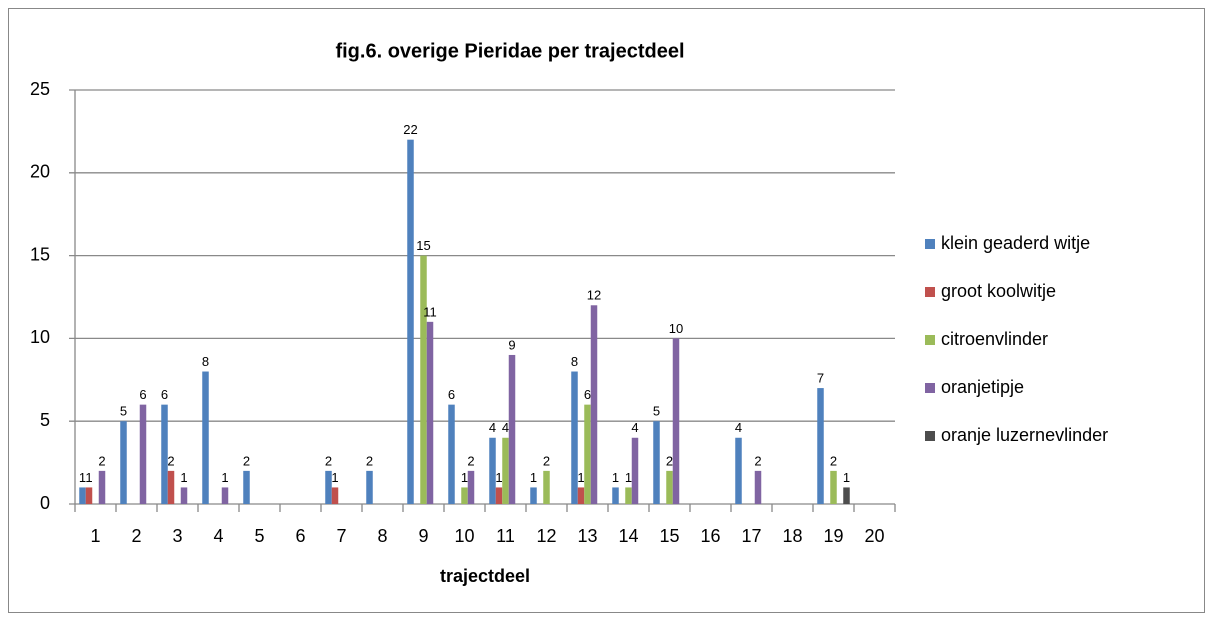  What do you see at coordinates (874, 536) in the screenshot?
I see `x-tick-label: 20` at bounding box center [874, 536].